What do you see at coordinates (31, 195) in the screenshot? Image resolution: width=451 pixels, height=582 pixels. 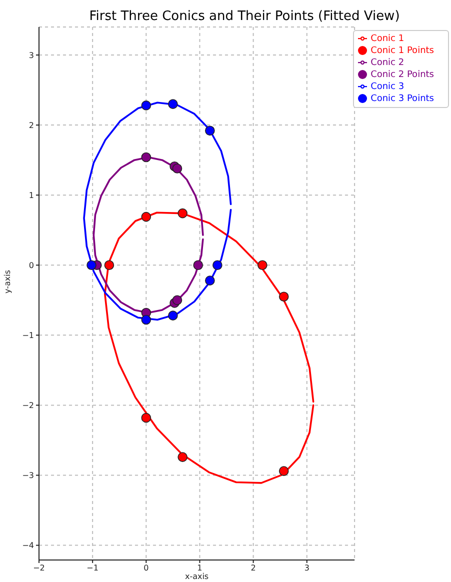 I see `y-tick-label: 1` at bounding box center [31, 195].